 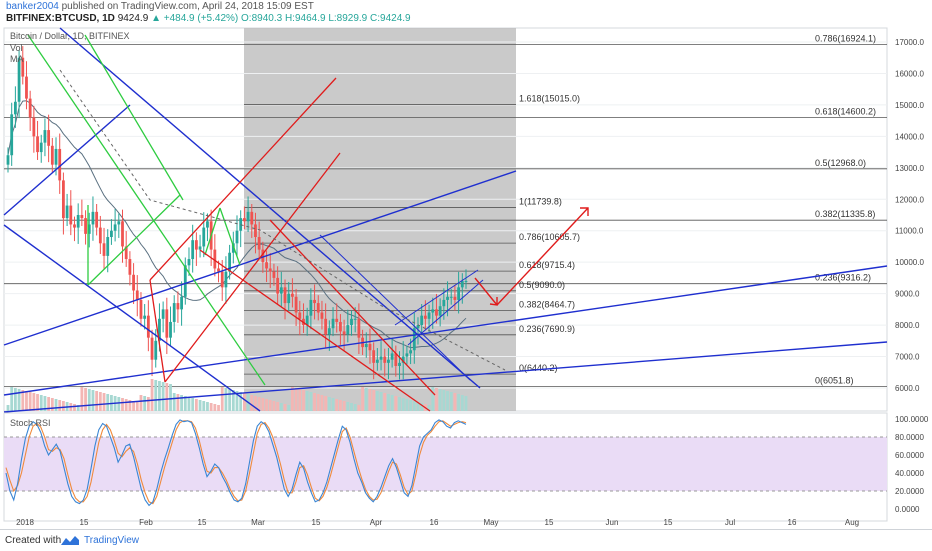 I want to click on volume-label: Vol, so click(x=16, y=48).